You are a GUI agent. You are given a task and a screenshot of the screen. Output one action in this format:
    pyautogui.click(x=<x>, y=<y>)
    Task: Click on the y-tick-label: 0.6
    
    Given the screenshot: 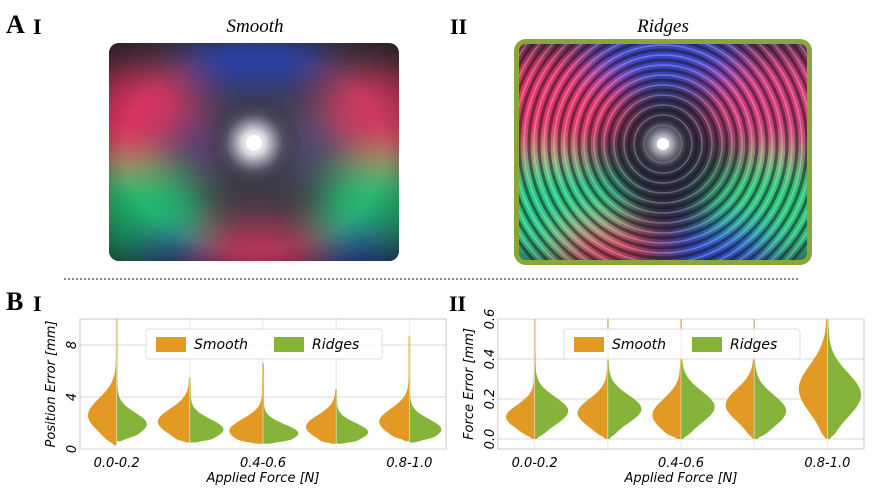 What is the action you would take?
    pyautogui.click(x=490, y=319)
    